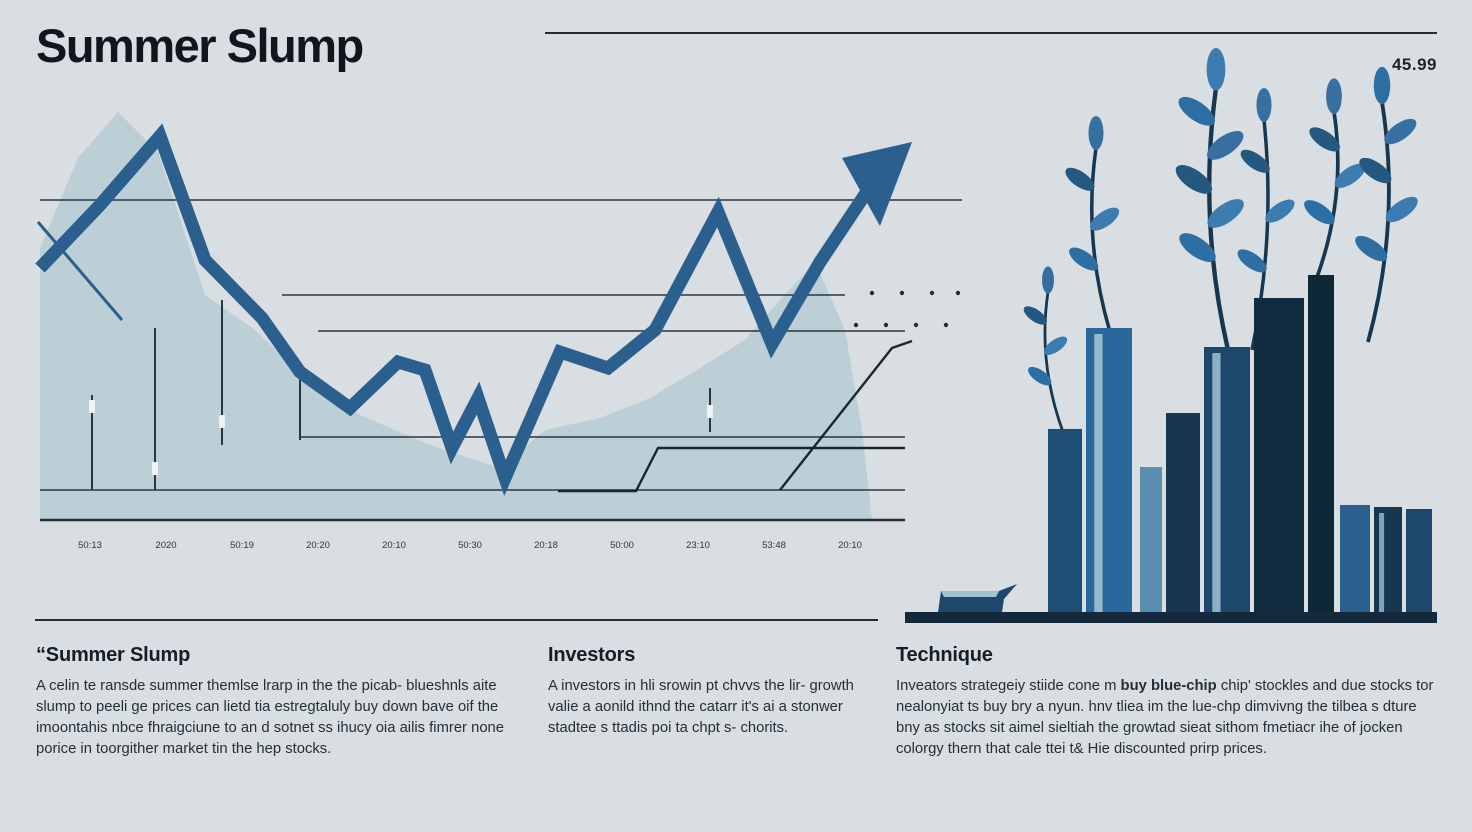  I want to click on x-tick-label: 23:10, so click(698, 545).